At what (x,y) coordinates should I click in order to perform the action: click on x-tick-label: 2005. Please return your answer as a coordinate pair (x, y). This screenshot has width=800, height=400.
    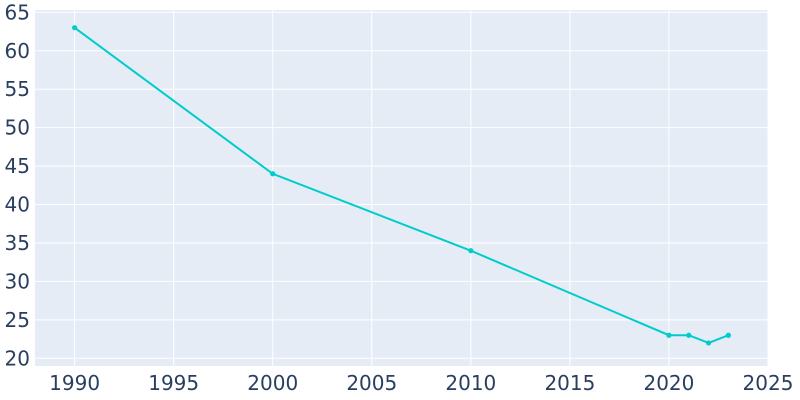
    Looking at the image, I should click on (371, 383).